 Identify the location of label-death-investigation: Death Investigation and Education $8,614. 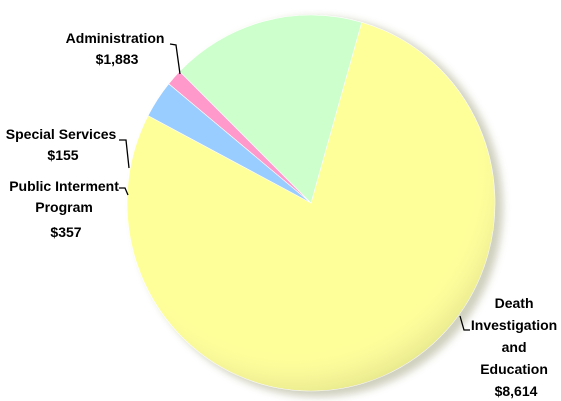
(516, 347).